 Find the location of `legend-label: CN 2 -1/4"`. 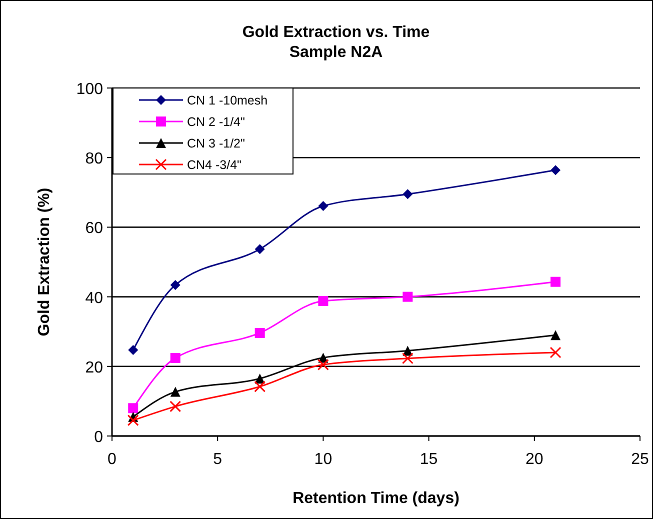

legend-label: CN 2 -1/4" is located at coordinates (216, 122).